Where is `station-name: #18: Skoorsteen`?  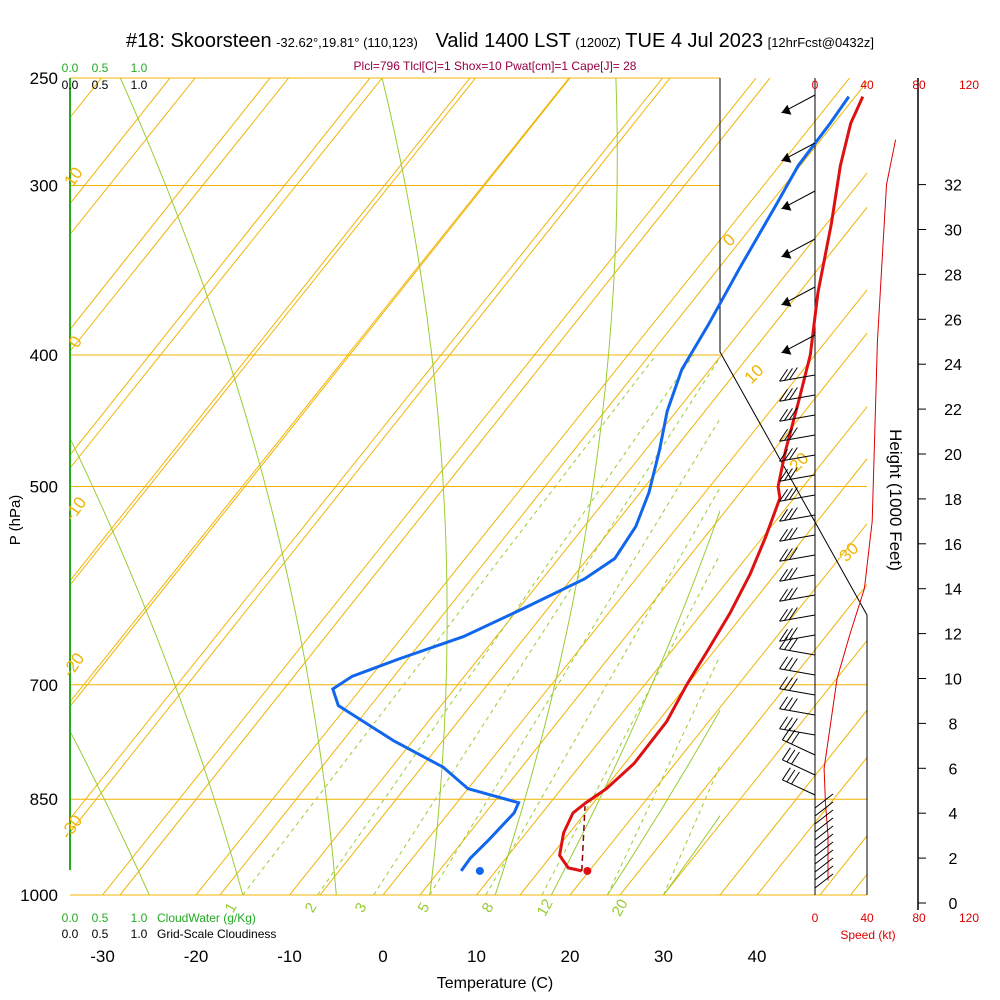
station-name: #18: Skoorsteen is located at coordinates (198, 41).